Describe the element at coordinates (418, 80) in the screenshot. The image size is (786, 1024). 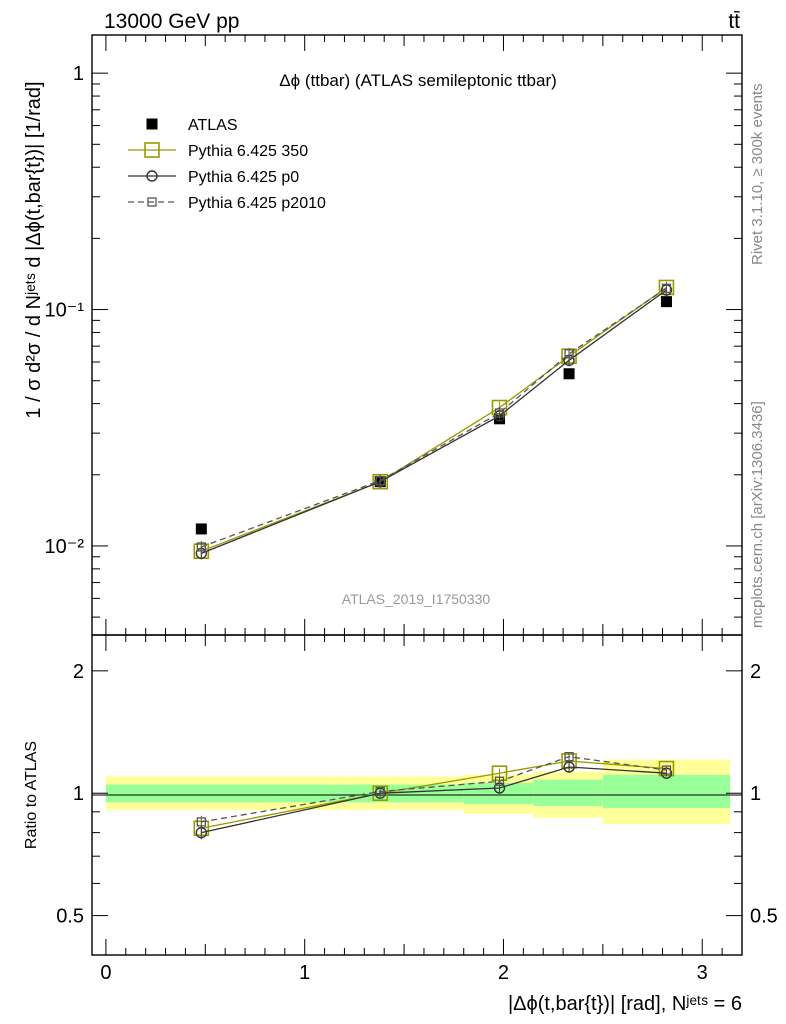
I see `main-title: Δϕ (ttbar) (ATLAS semileptonic ttbar)` at that location.